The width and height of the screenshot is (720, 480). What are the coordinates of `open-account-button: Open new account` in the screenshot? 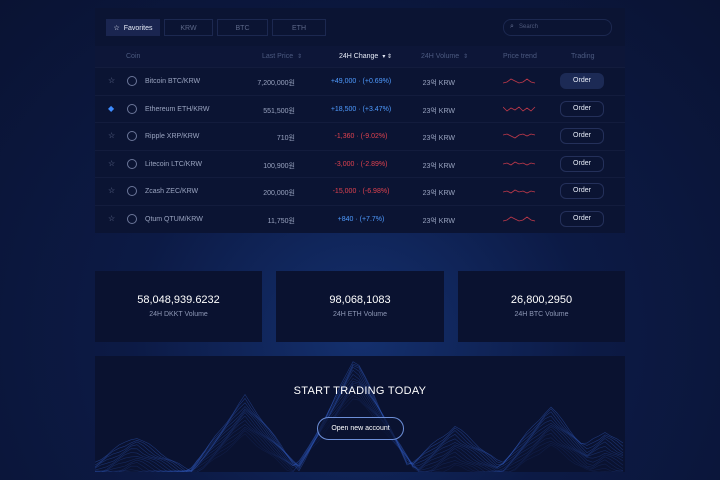 It's located at (360, 428).